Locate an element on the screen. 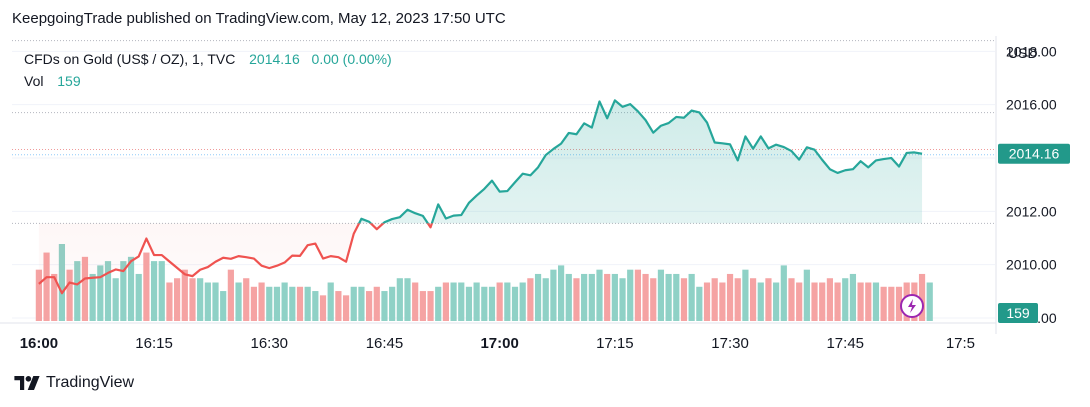  volume-badge-label: 159 is located at coordinates (1018, 313).